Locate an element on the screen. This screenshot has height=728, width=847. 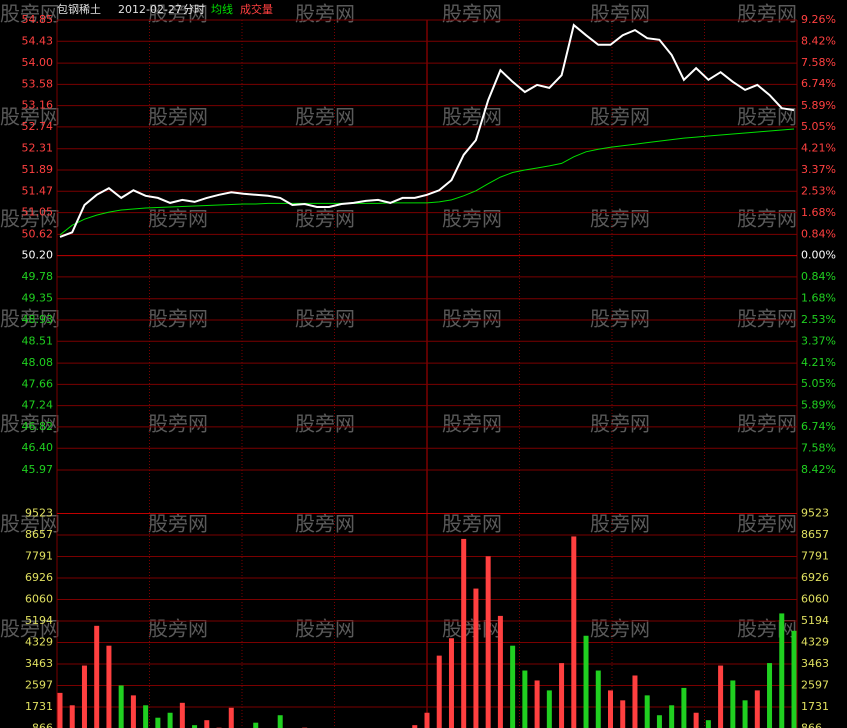
y-tick-label: 48.51 is located at coordinates (38, 340).